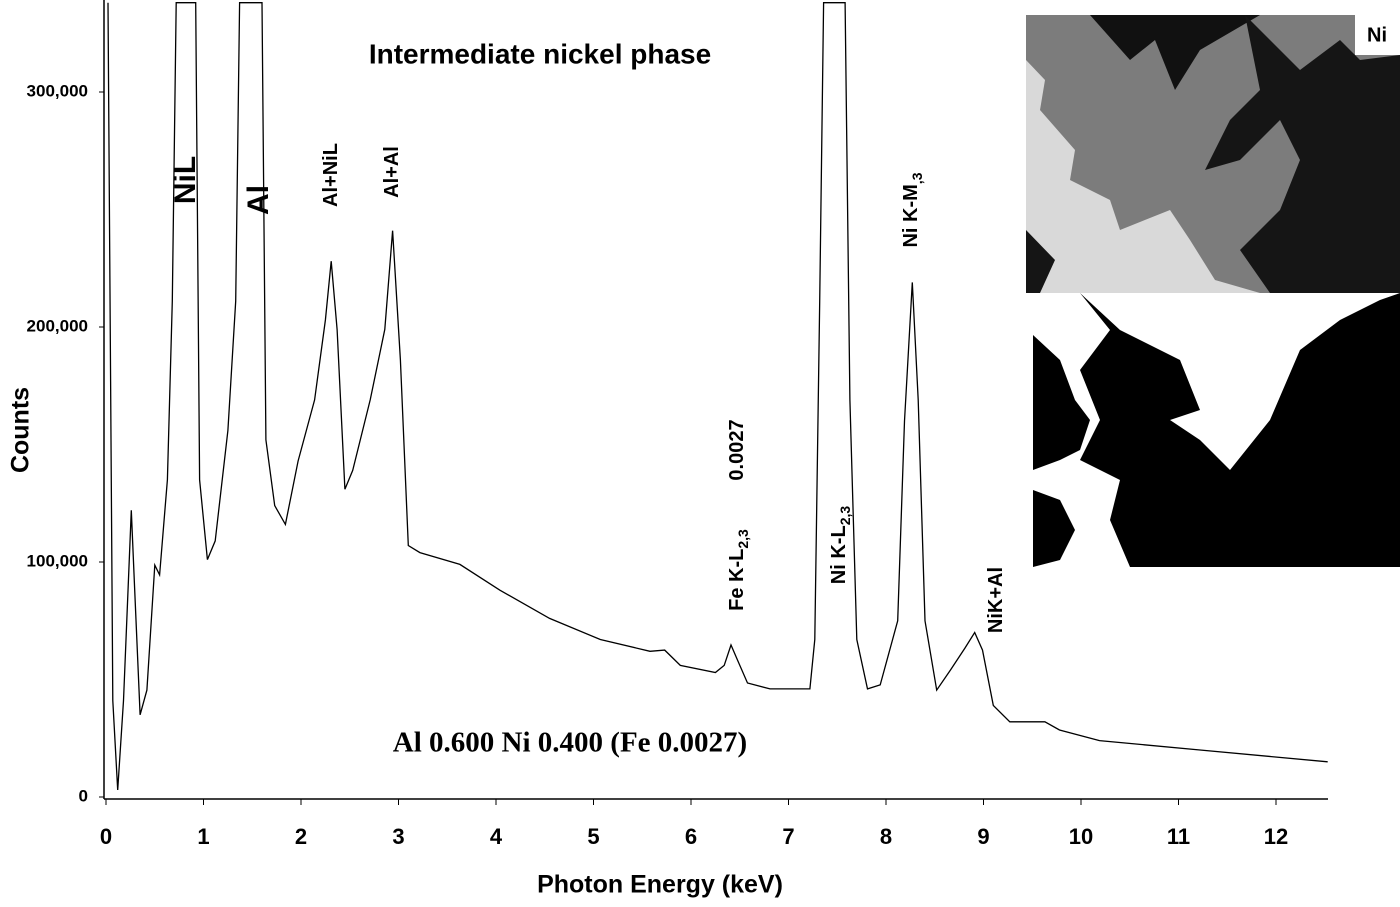 Image resolution: width=1400 pixels, height=907 pixels. Describe the element at coordinates (1276, 836) in the screenshot. I see `x-tick-label: 12` at that location.